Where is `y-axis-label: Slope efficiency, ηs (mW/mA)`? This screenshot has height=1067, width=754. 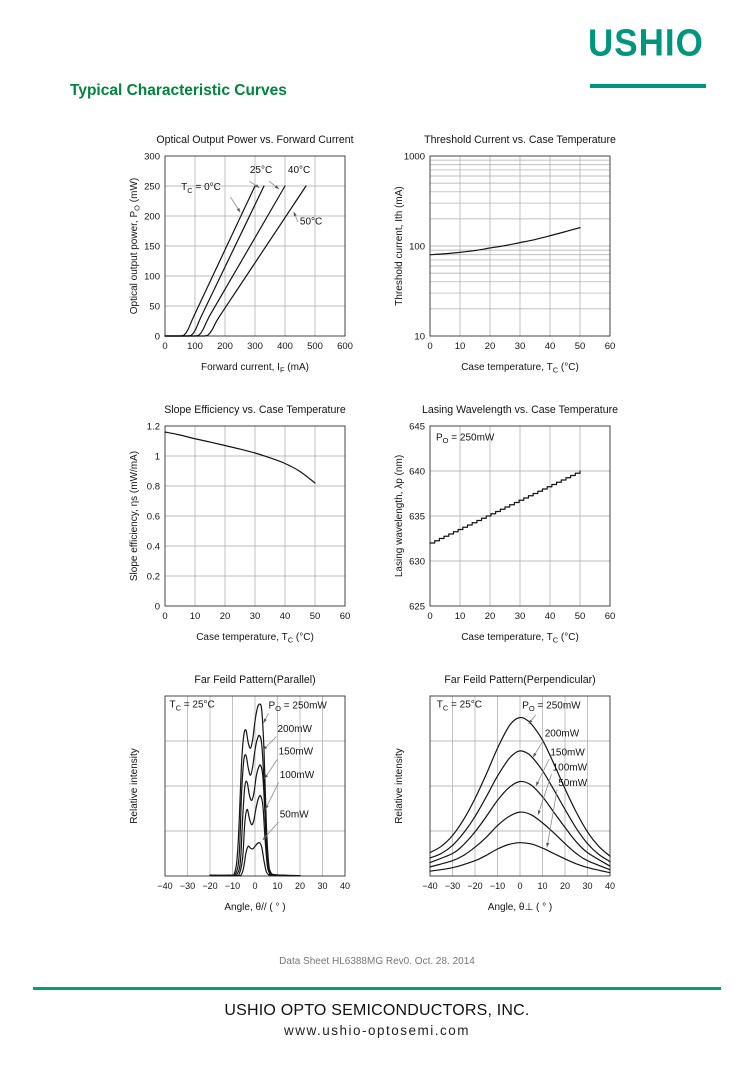
y-axis-label: Slope efficiency, ηs (mW/mA) is located at coordinates (134, 516).